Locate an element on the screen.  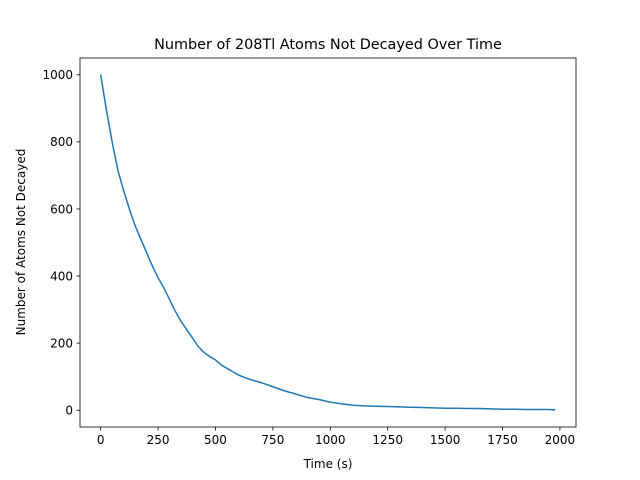
x-tick-label: 2000 is located at coordinates (560, 440).